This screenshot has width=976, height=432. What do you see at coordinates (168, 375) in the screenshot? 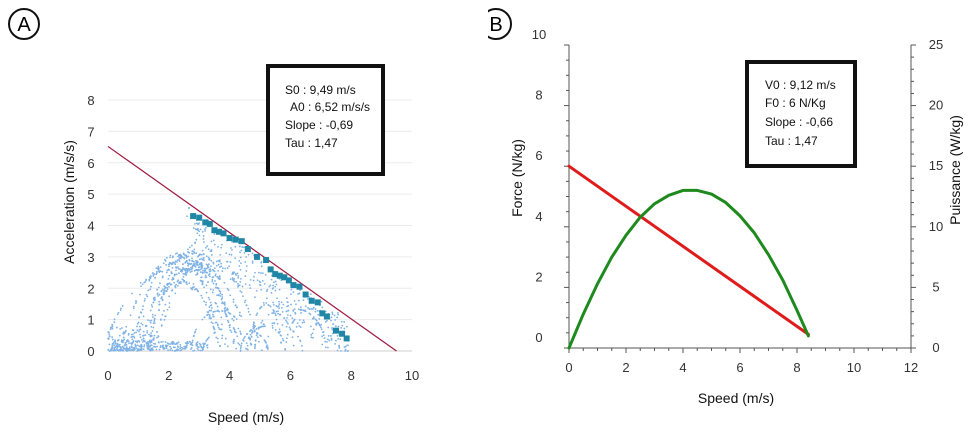
I see `a-x-tick-label: 2` at bounding box center [168, 375].